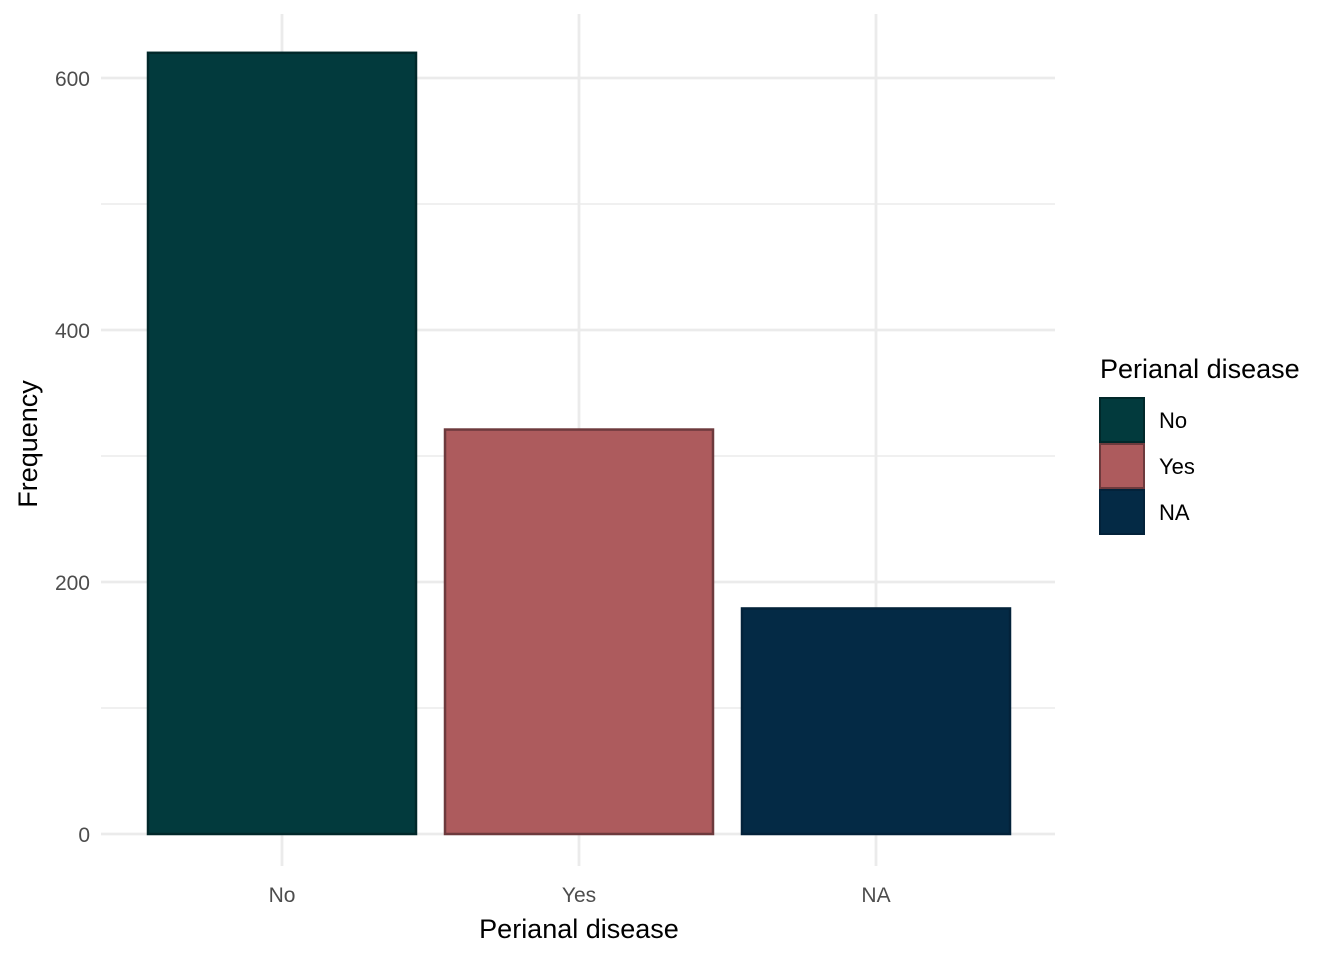 Image resolution: width=1344 pixels, height=960 pixels. I want to click on legend-label-no: No, so click(1173, 420).